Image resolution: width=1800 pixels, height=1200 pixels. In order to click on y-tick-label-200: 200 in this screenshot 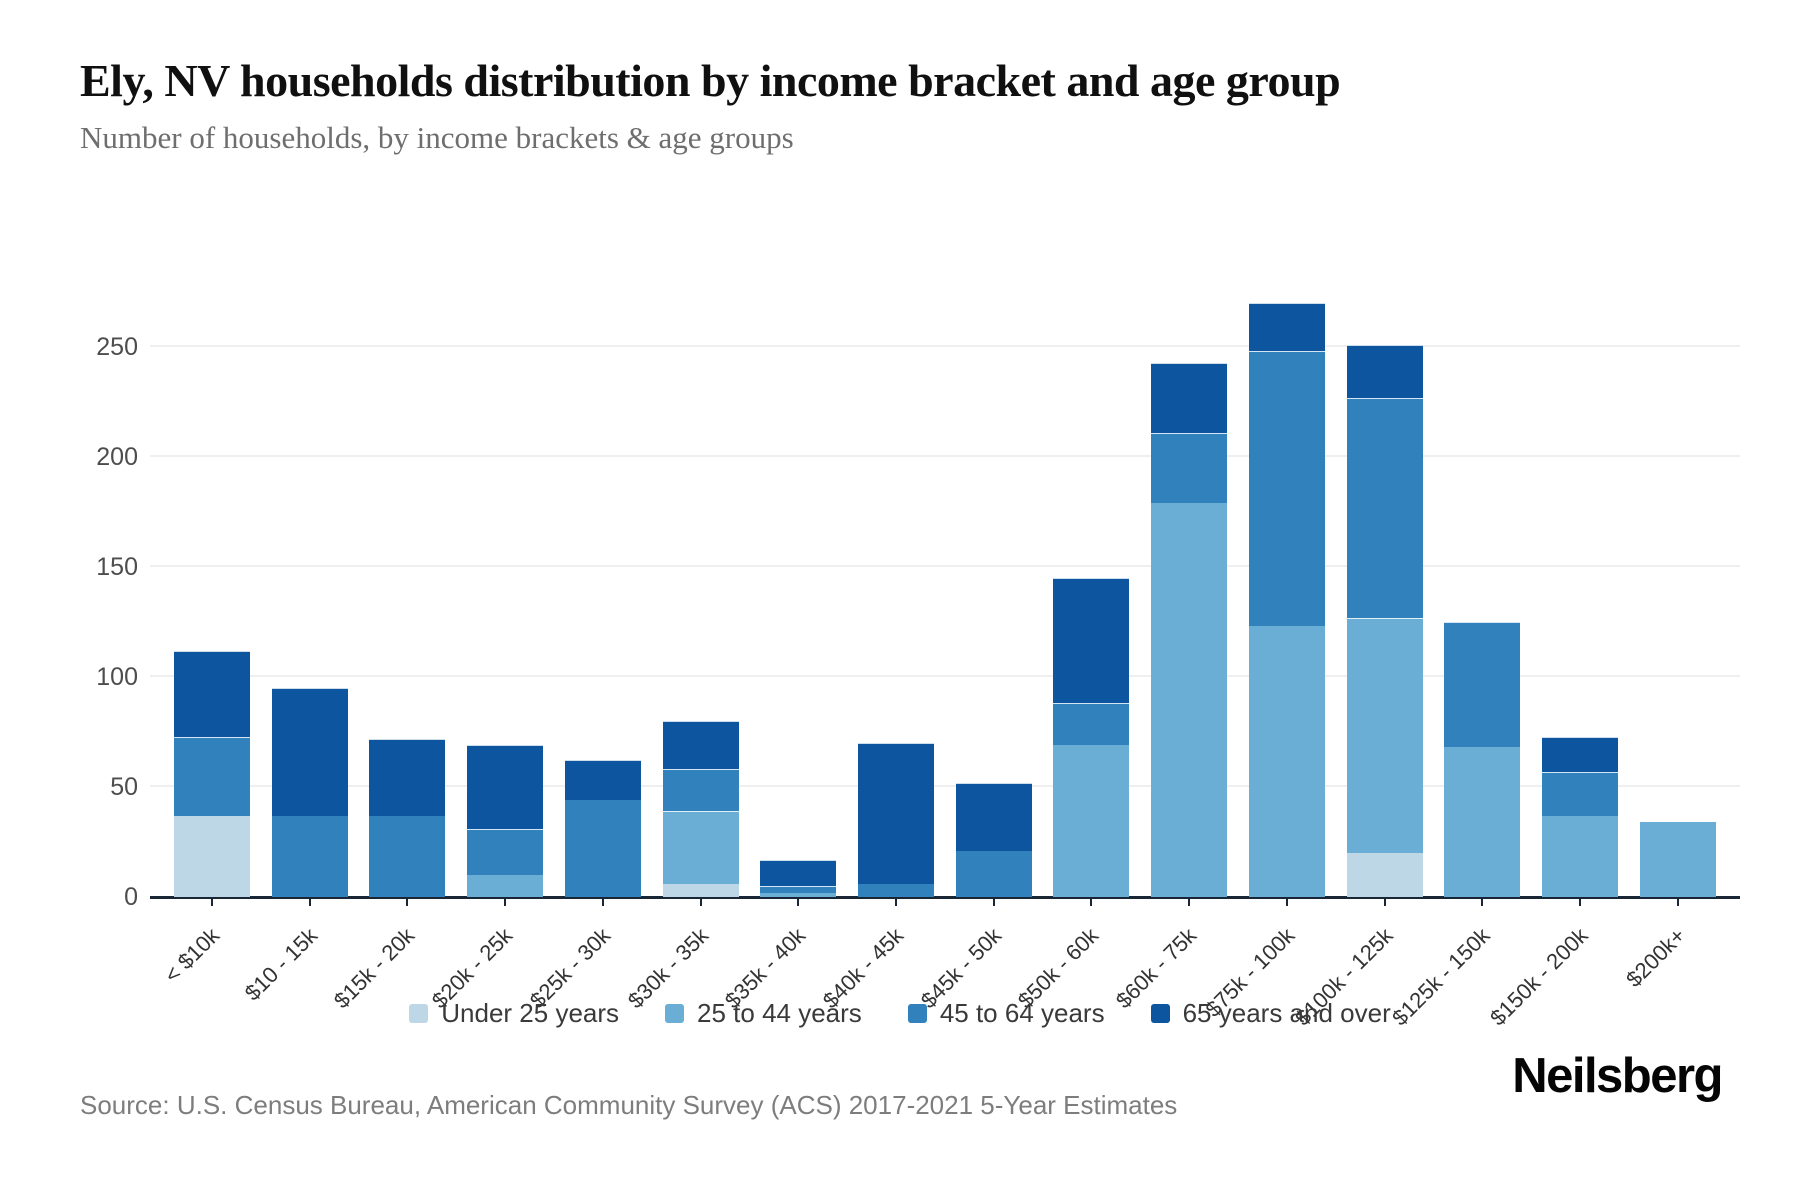, I will do `click(117, 457)`.